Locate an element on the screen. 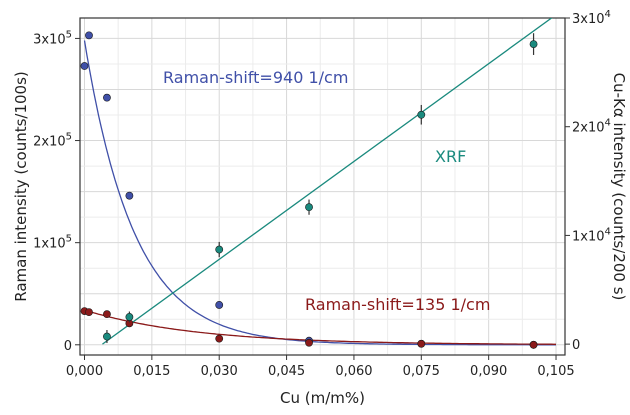  y-left-tick-label: 3x10⁵ is located at coordinates (52, 38).